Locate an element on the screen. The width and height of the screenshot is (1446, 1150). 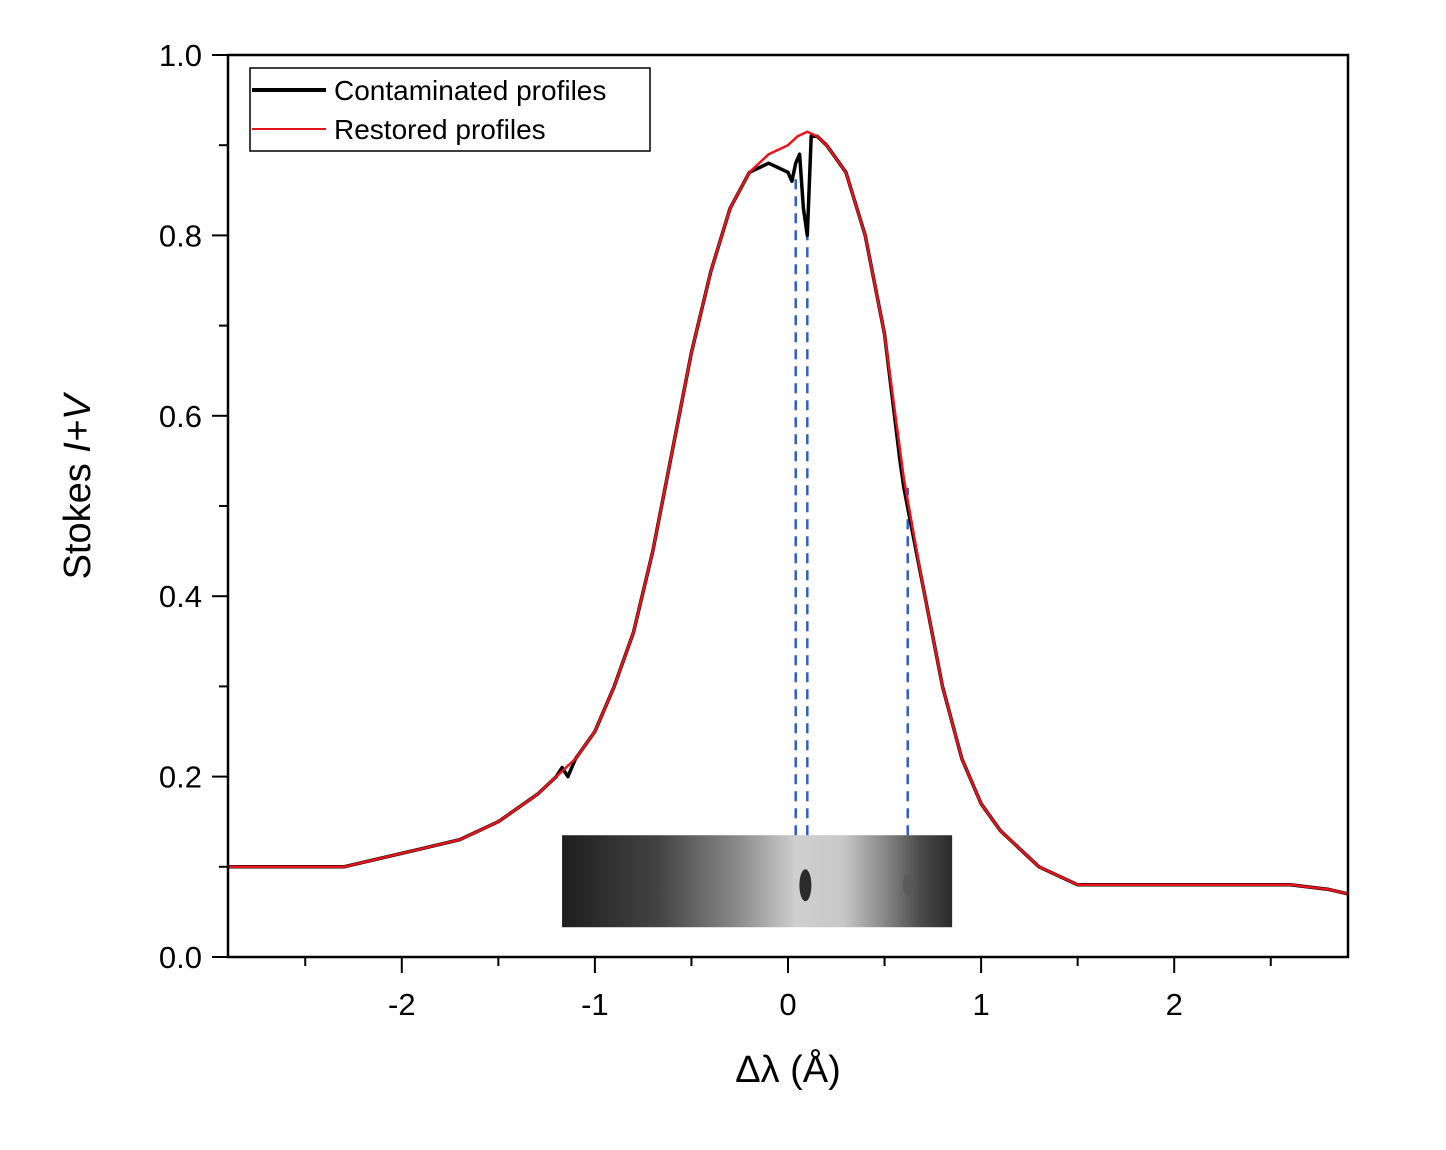
spectrum-strip-image is located at coordinates (757, 881).